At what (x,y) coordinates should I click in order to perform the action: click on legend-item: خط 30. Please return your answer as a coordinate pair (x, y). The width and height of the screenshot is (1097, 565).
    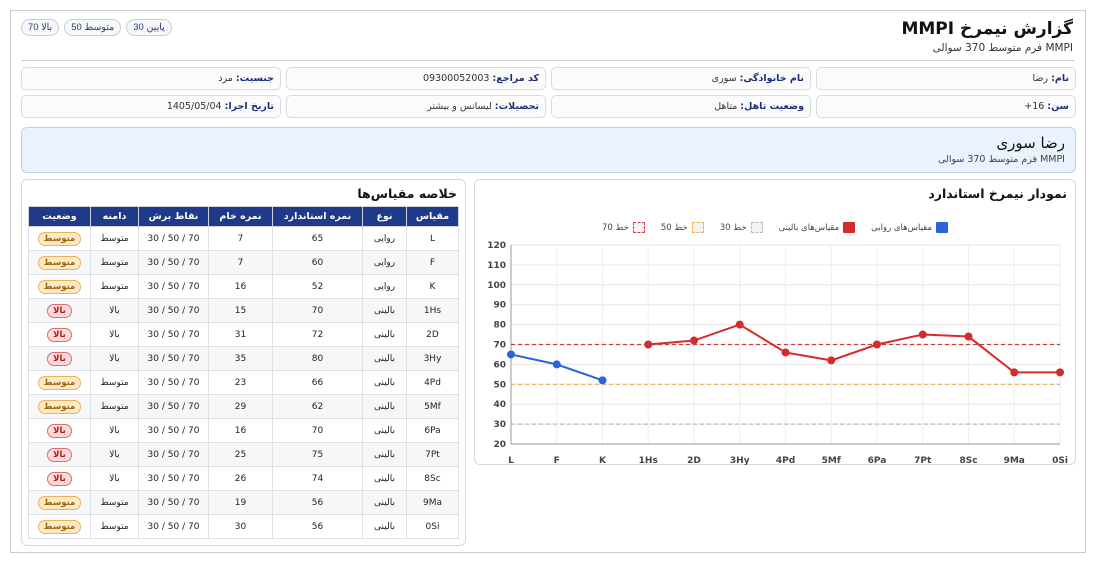
    Looking at the image, I should click on (741, 227).